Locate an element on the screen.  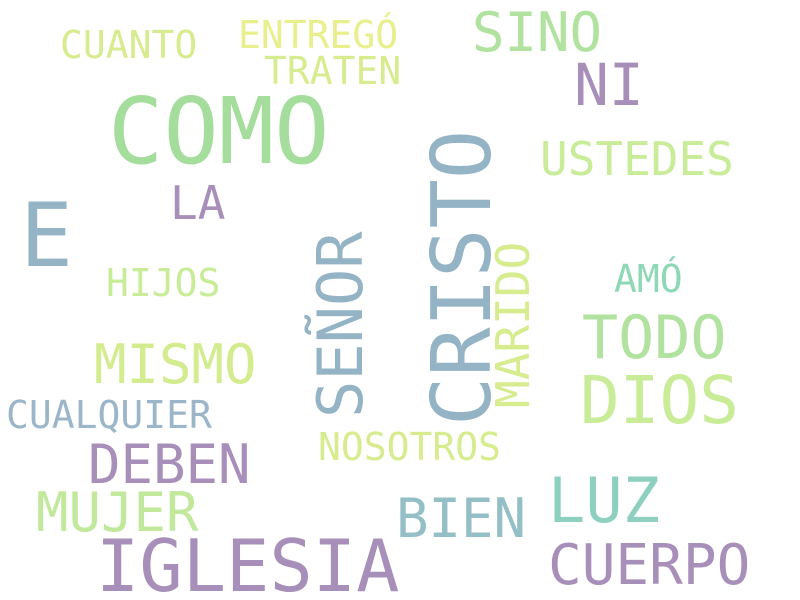
word-senor: SEÑOR is located at coordinates (340, 324).